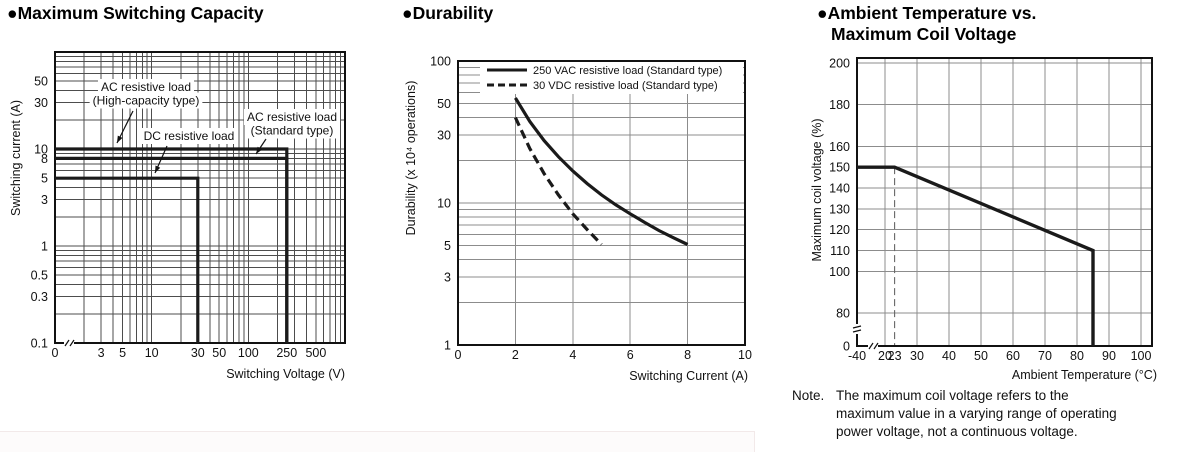 The width and height of the screenshot is (1199, 452). What do you see at coordinates (817, 189) in the screenshot?
I see `svg-text: Maximum coil voltage (%)` at bounding box center [817, 189].